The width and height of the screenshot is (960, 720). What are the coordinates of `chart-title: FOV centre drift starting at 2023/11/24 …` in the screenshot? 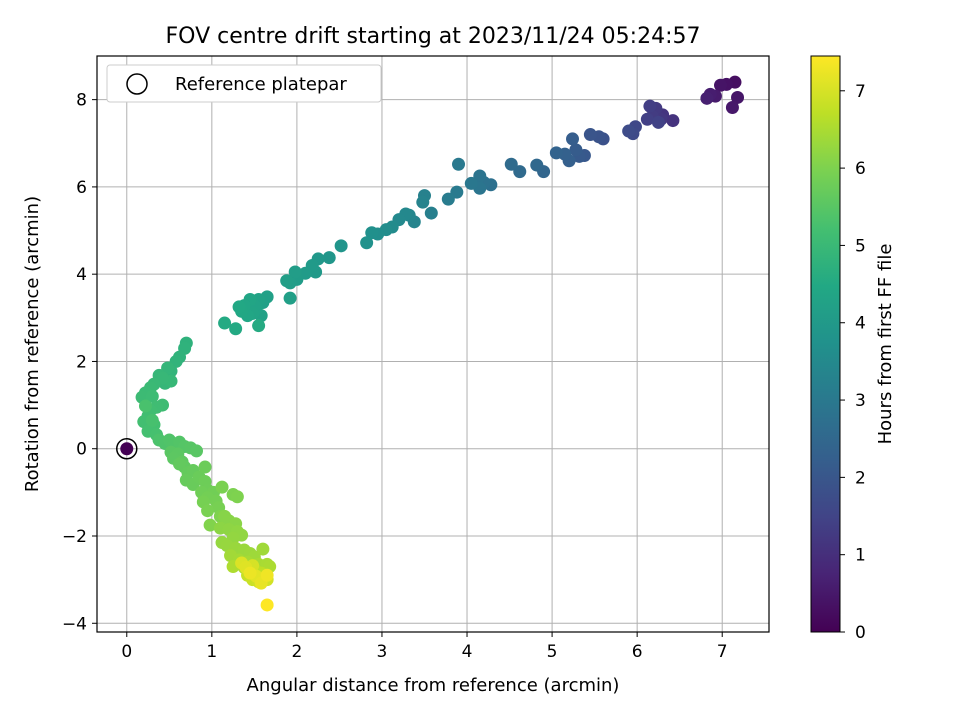 It's located at (433, 36).